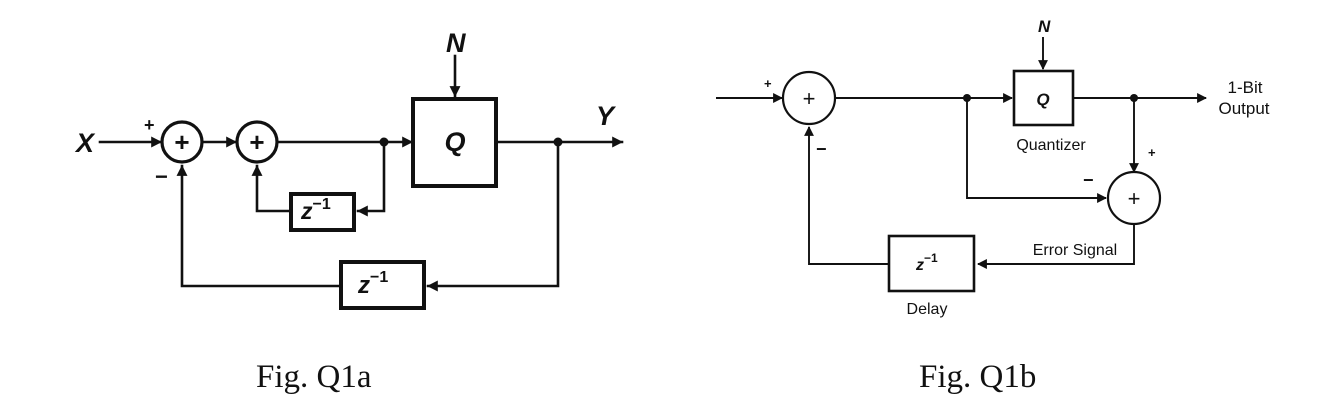 Image resolution: width=1332 pixels, height=408 pixels. I want to click on sum-b-plus-sign: +, so click(768, 83).